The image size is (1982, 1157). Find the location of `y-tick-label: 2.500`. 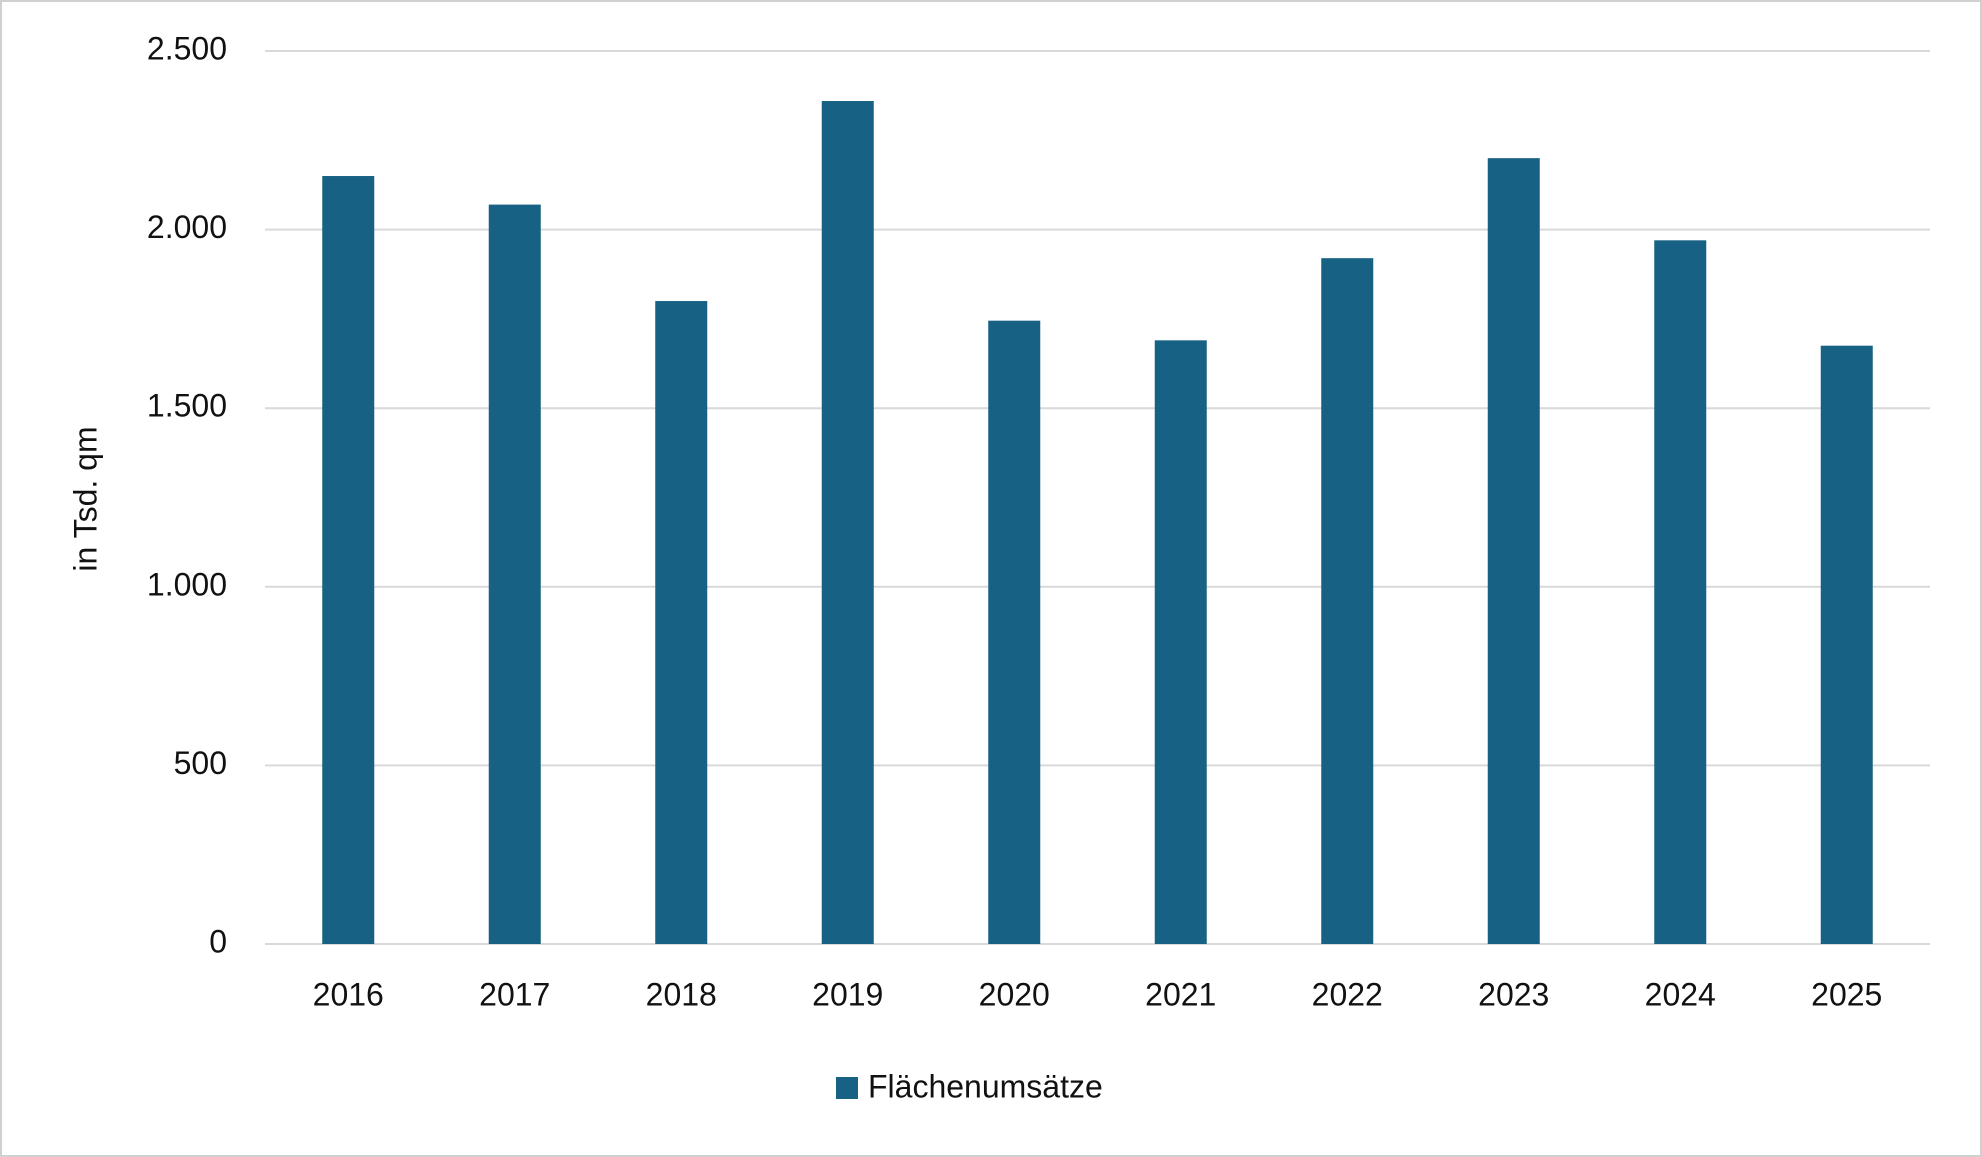

y-tick-label: 2.500 is located at coordinates (187, 48).